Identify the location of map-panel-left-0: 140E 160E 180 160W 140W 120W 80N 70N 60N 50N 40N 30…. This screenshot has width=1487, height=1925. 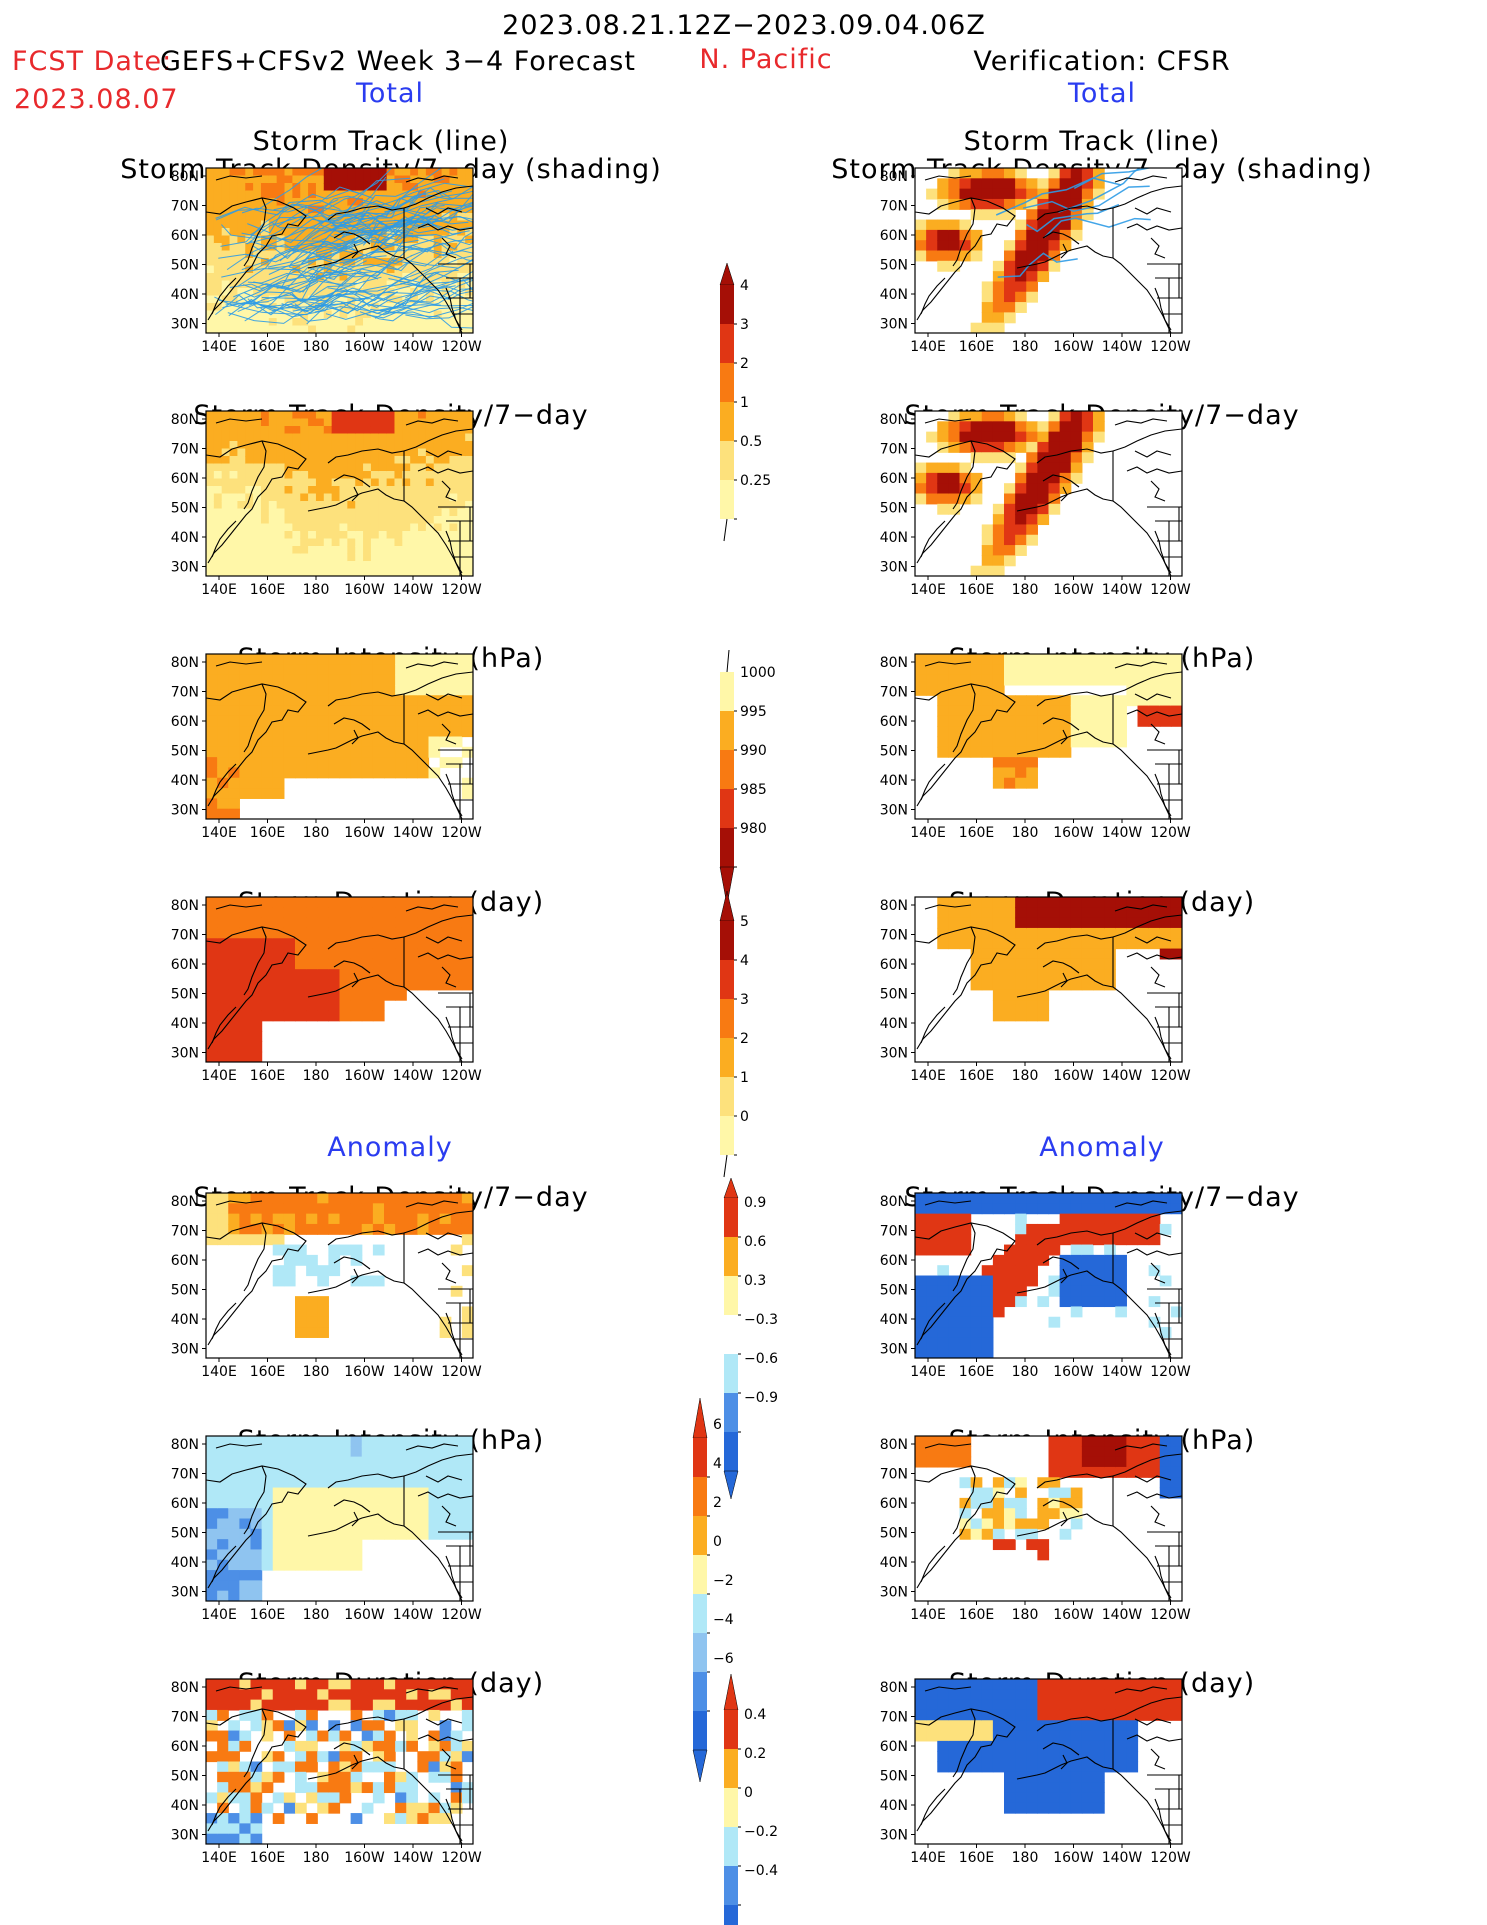
(326, 261).